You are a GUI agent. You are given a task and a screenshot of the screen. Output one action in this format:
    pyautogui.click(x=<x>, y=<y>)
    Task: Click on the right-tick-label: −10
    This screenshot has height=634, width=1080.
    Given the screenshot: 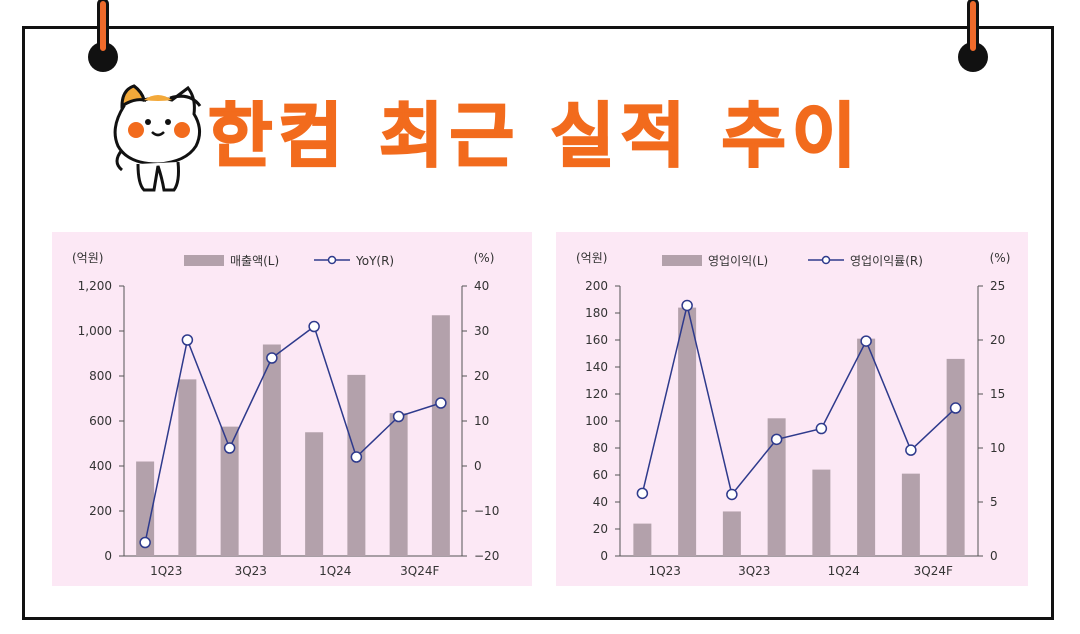 What is the action you would take?
    pyautogui.click(x=486, y=511)
    